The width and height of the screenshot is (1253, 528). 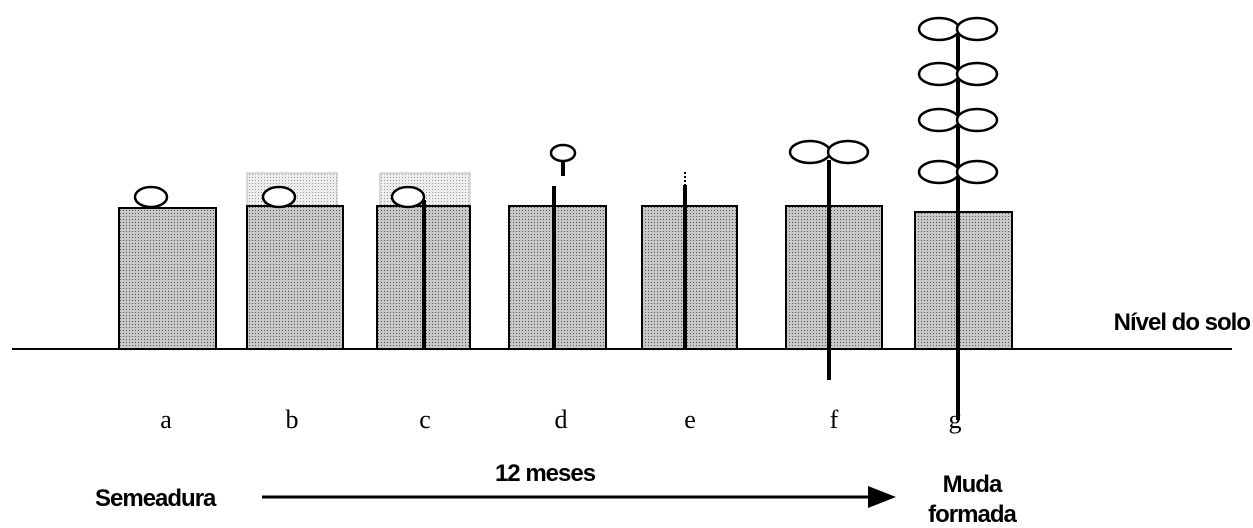 What do you see at coordinates (834, 419) in the screenshot?
I see `stage-label: f` at bounding box center [834, 419].